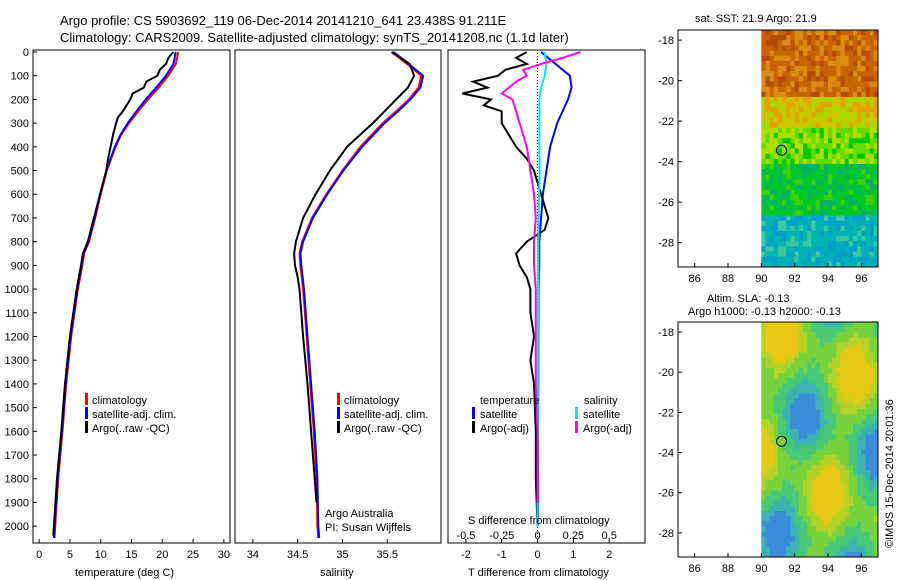  Describe the element at coordinates (537, 555) in the screenshot. I see `x-tick-label: 0` at that location.